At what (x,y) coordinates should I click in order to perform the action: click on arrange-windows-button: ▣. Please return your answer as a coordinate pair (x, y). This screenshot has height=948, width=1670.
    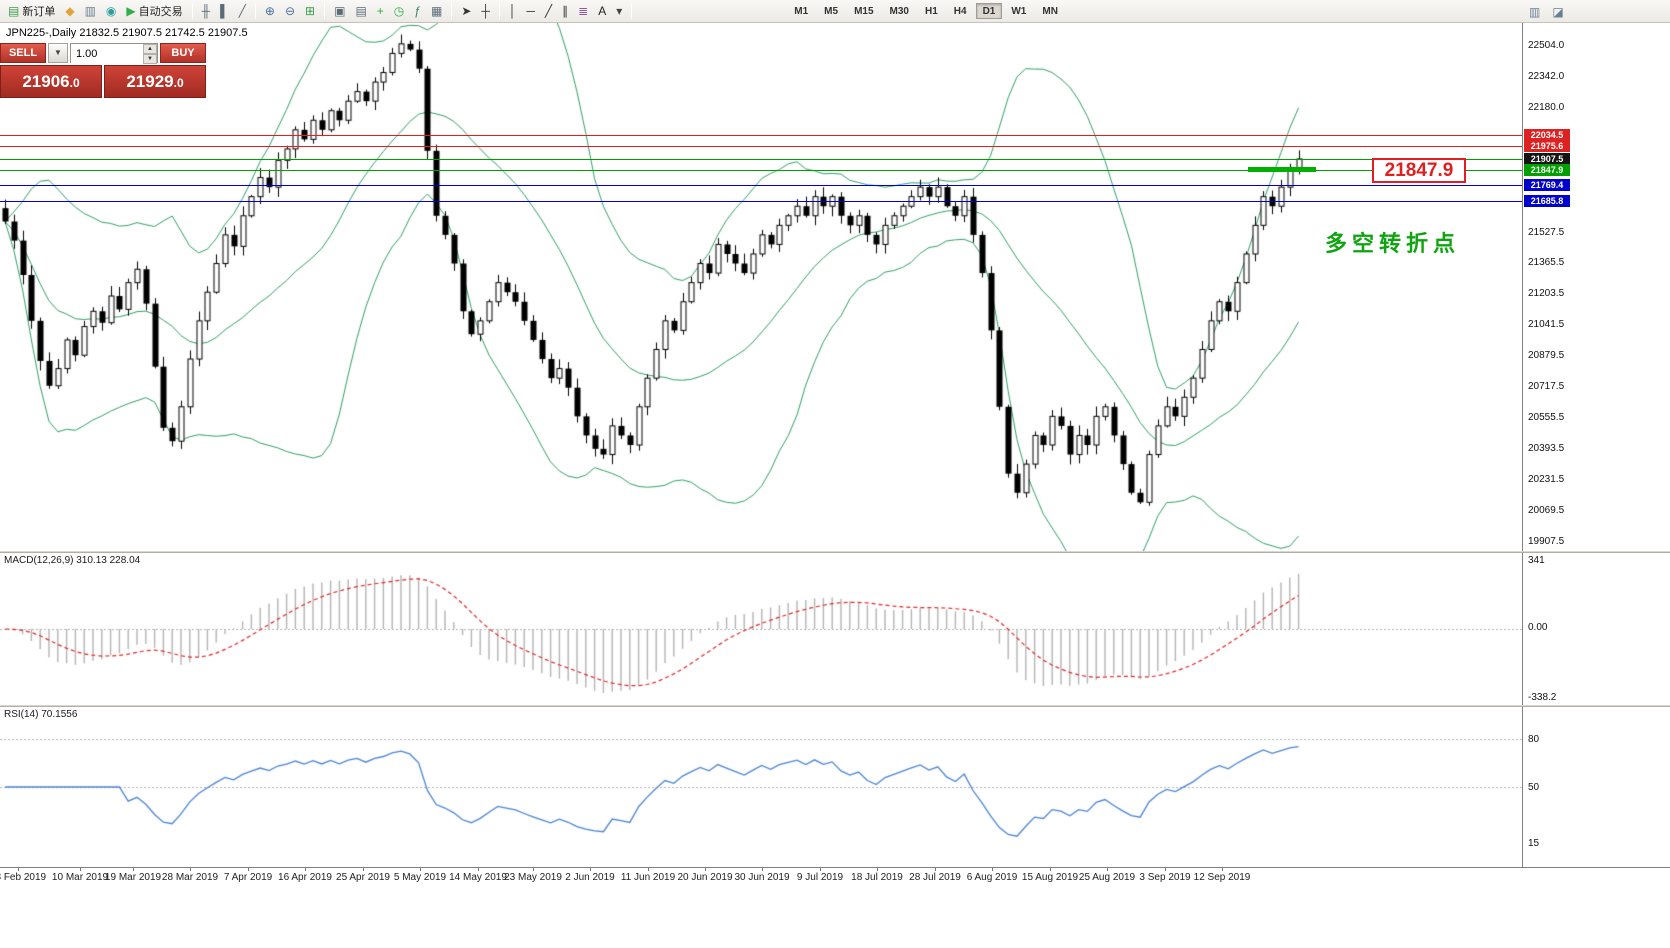
    Looking at the image, I should click on (339, 11).